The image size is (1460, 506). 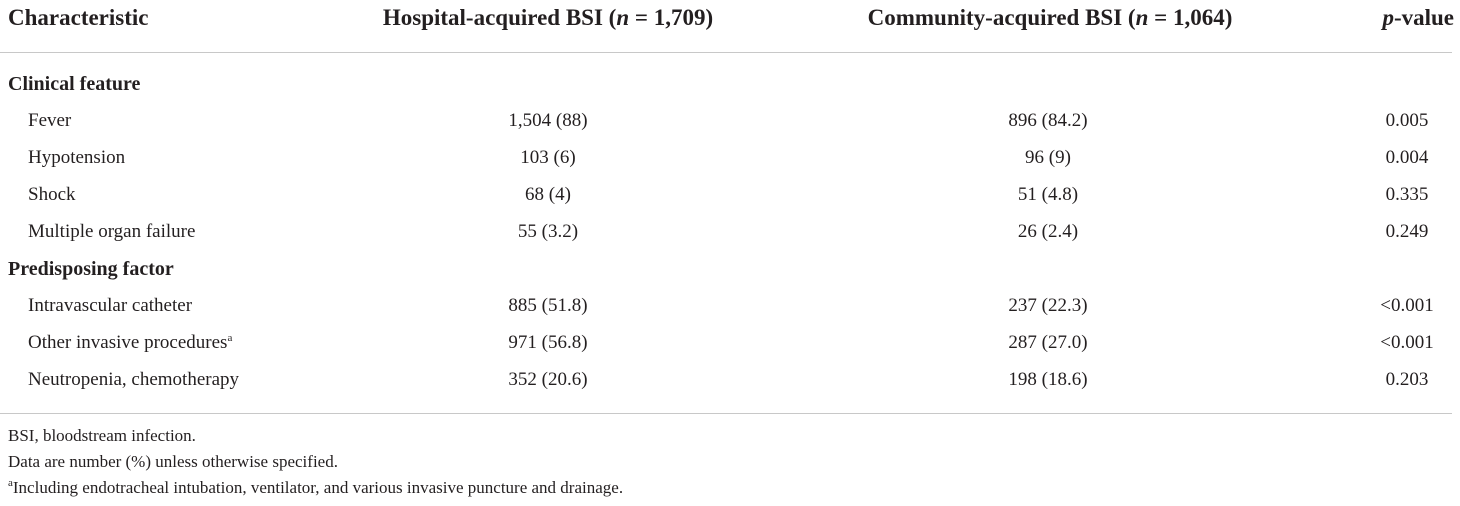 I want to click on header-p-suffix: -value, so click(x=1423, y=17).